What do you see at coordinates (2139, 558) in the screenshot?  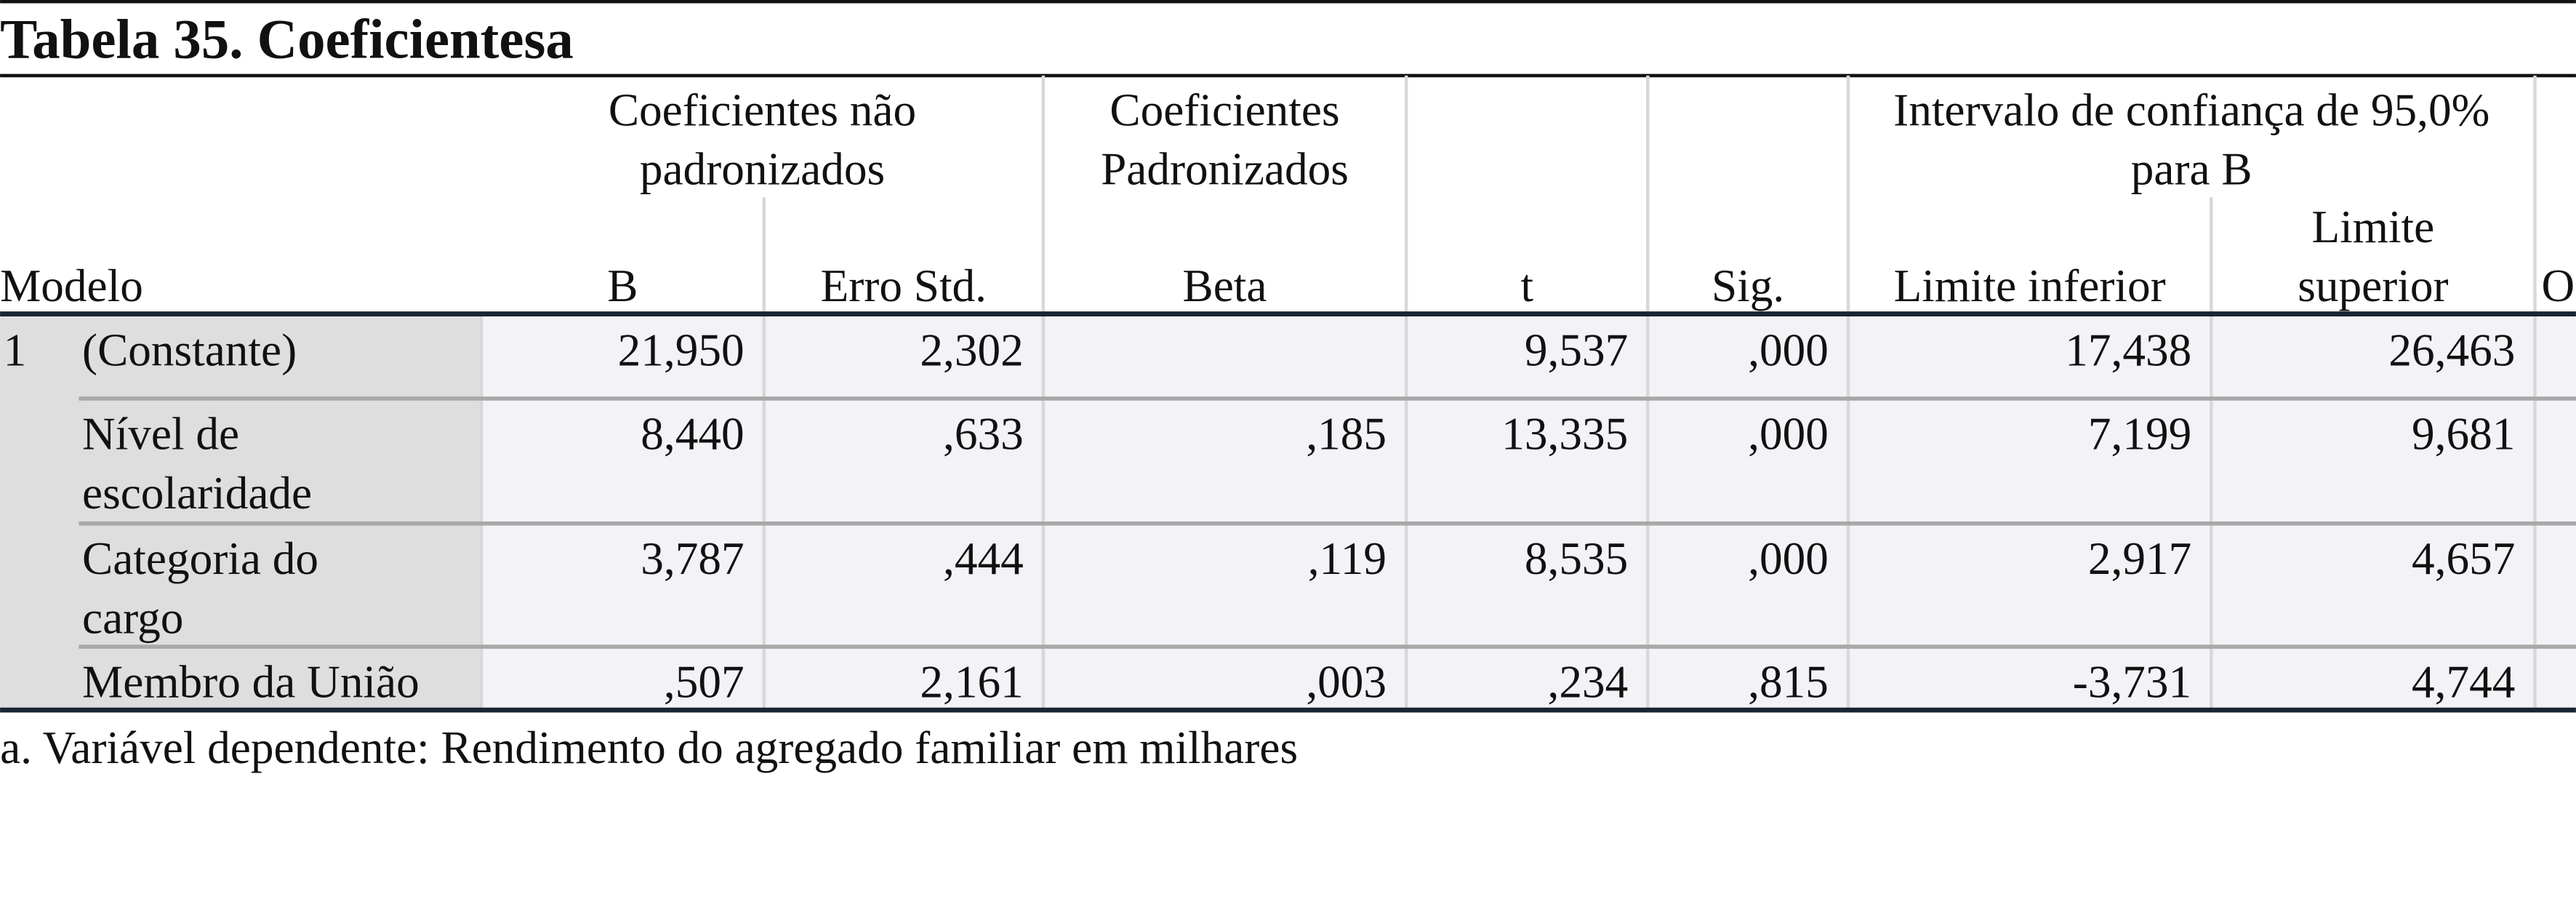 I see `cell: 2,917` at bounding box center [2139, 558].